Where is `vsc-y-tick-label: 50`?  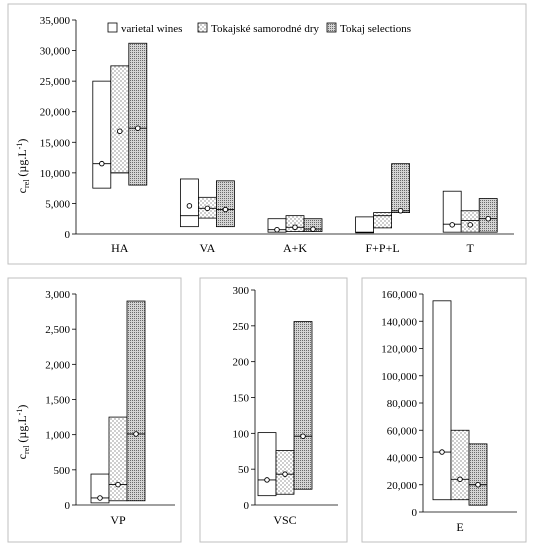
vsc-y-tick-label: 50 is located at coordinates (244, 470).